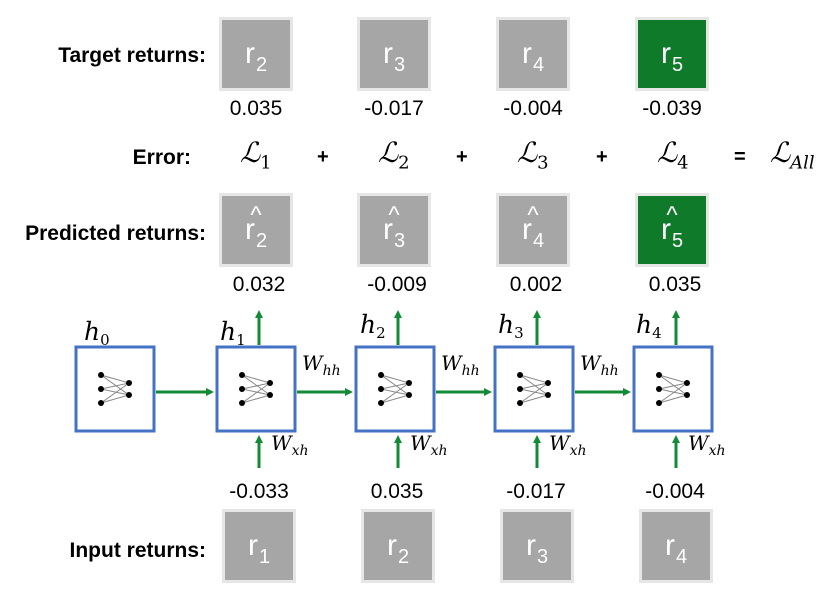 The width and height of the screenshot is (838, 593). I want to click on target-return-box: r3, so click(394, 54).